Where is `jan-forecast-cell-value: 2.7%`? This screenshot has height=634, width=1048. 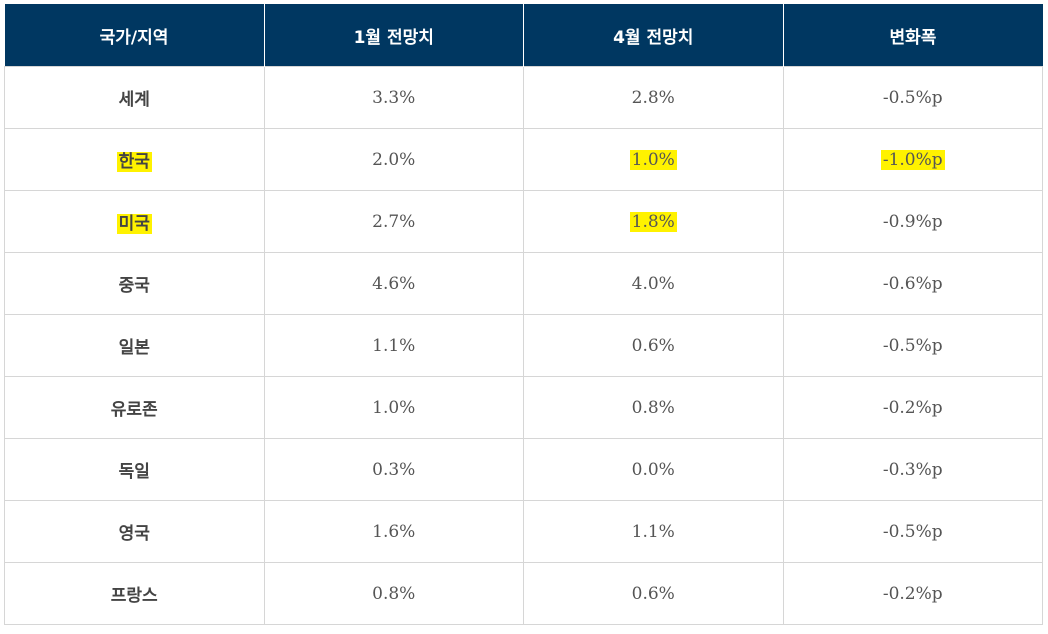
jan-forecast-cell-value: 2.7% is located at coordinates (394, 221).